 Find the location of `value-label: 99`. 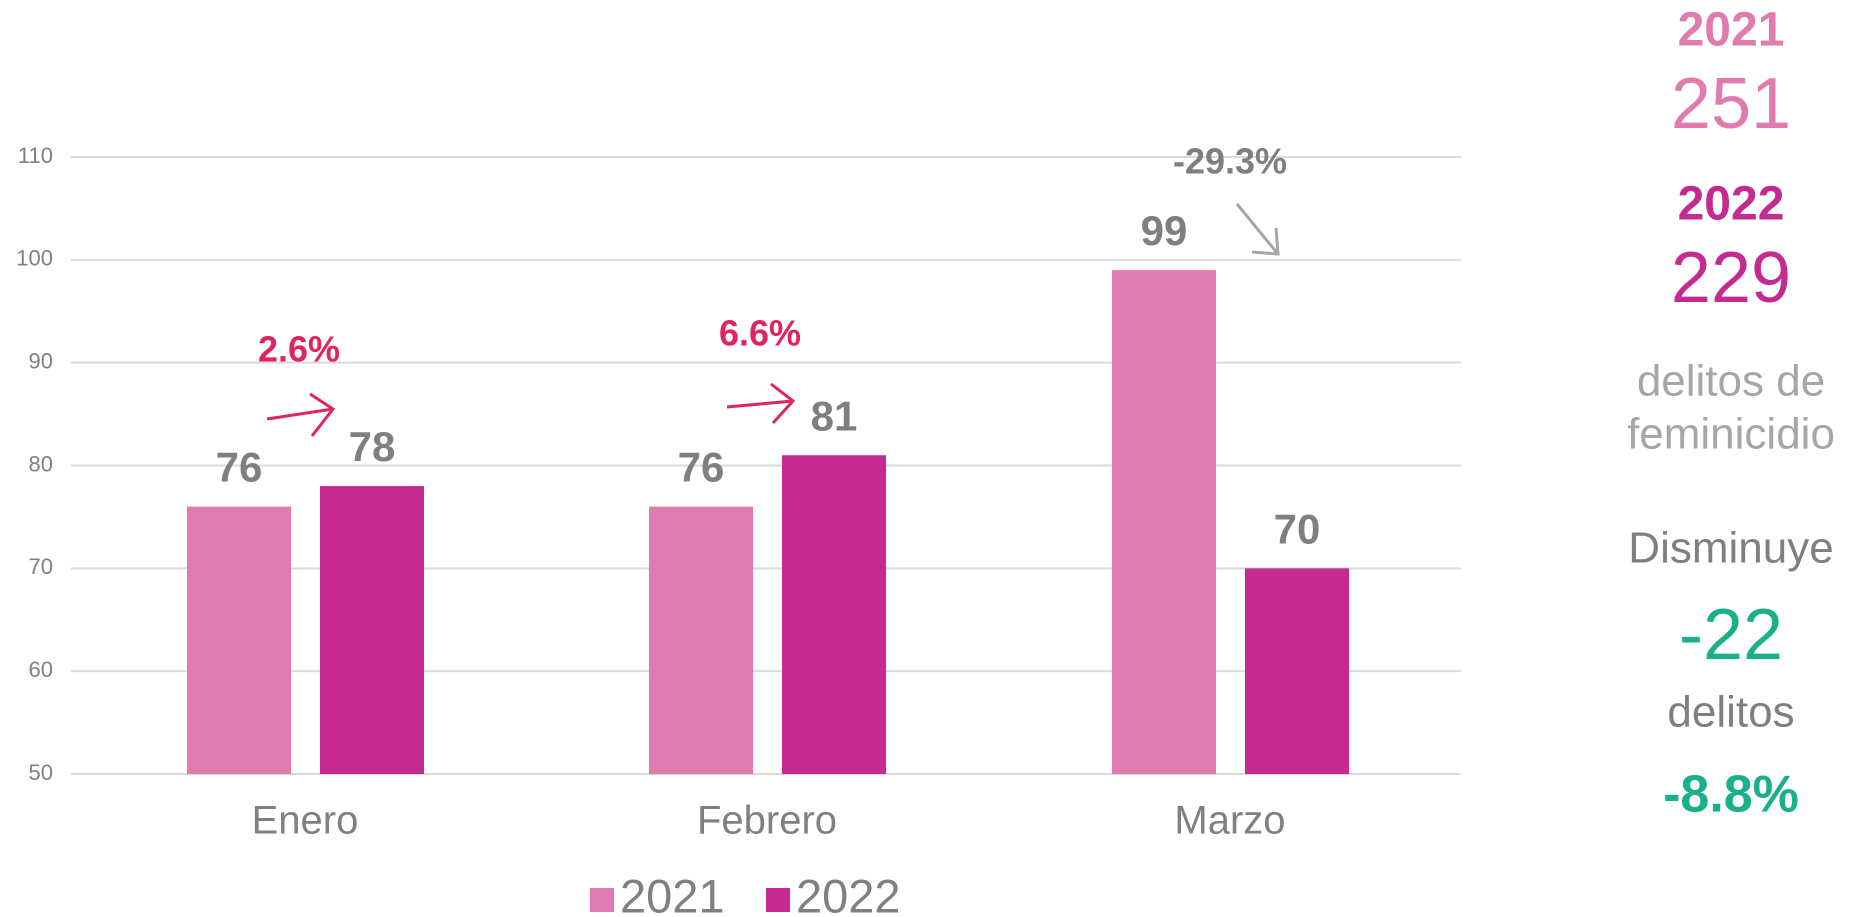

value-label: 99 is located at coordinates (1164, 230).